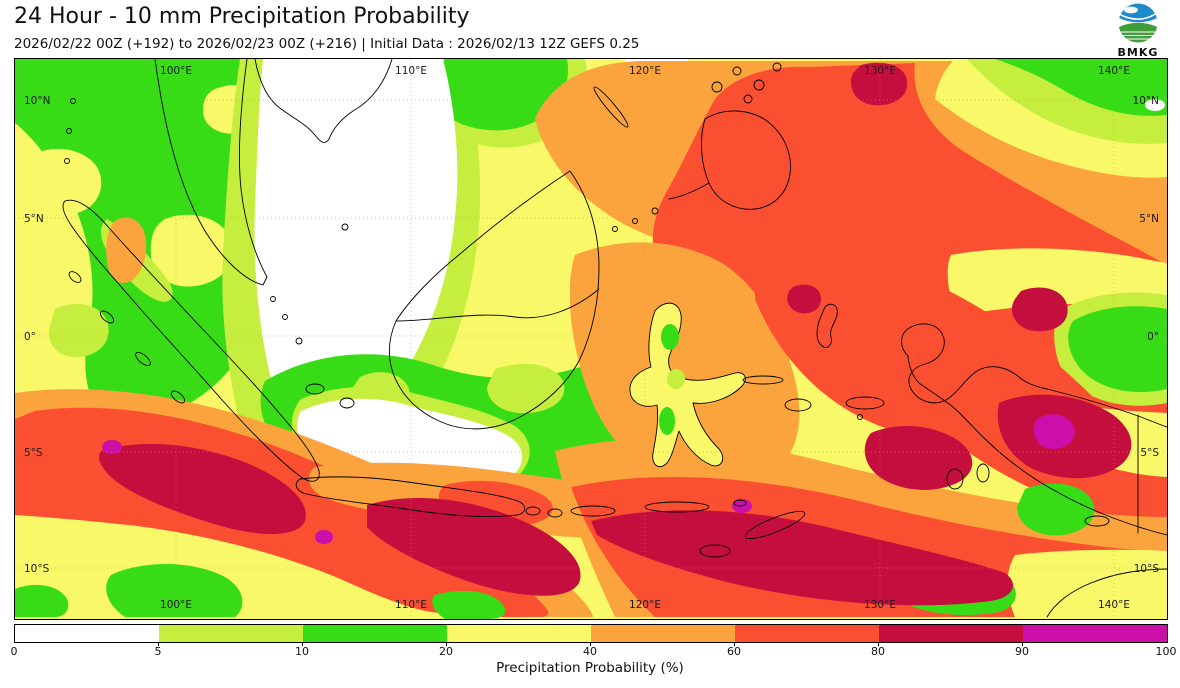  What do you see at coordinates (880, 605) in the screenshot?
I see `lon-label-bottom-130e: 130°E` at bounding box center [880, 605].